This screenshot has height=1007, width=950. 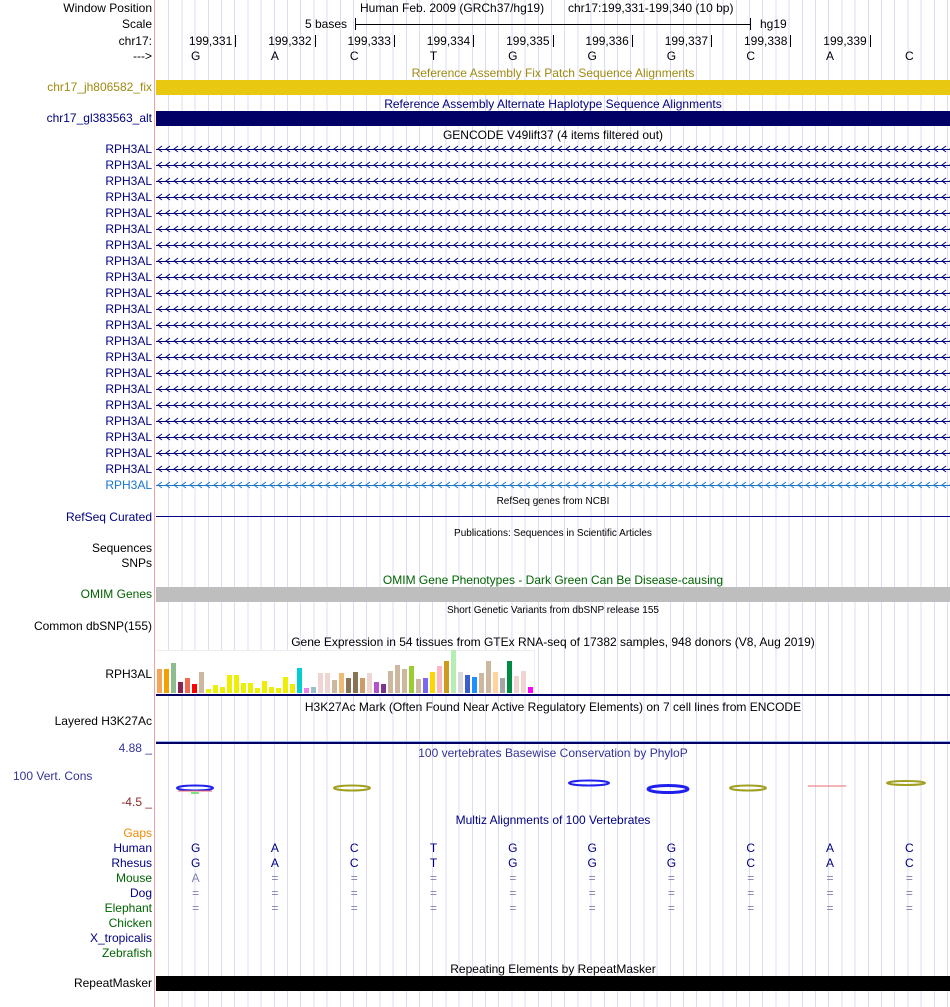 I want to click on multiz-species-label: Dog, so click(x=140, y=893).